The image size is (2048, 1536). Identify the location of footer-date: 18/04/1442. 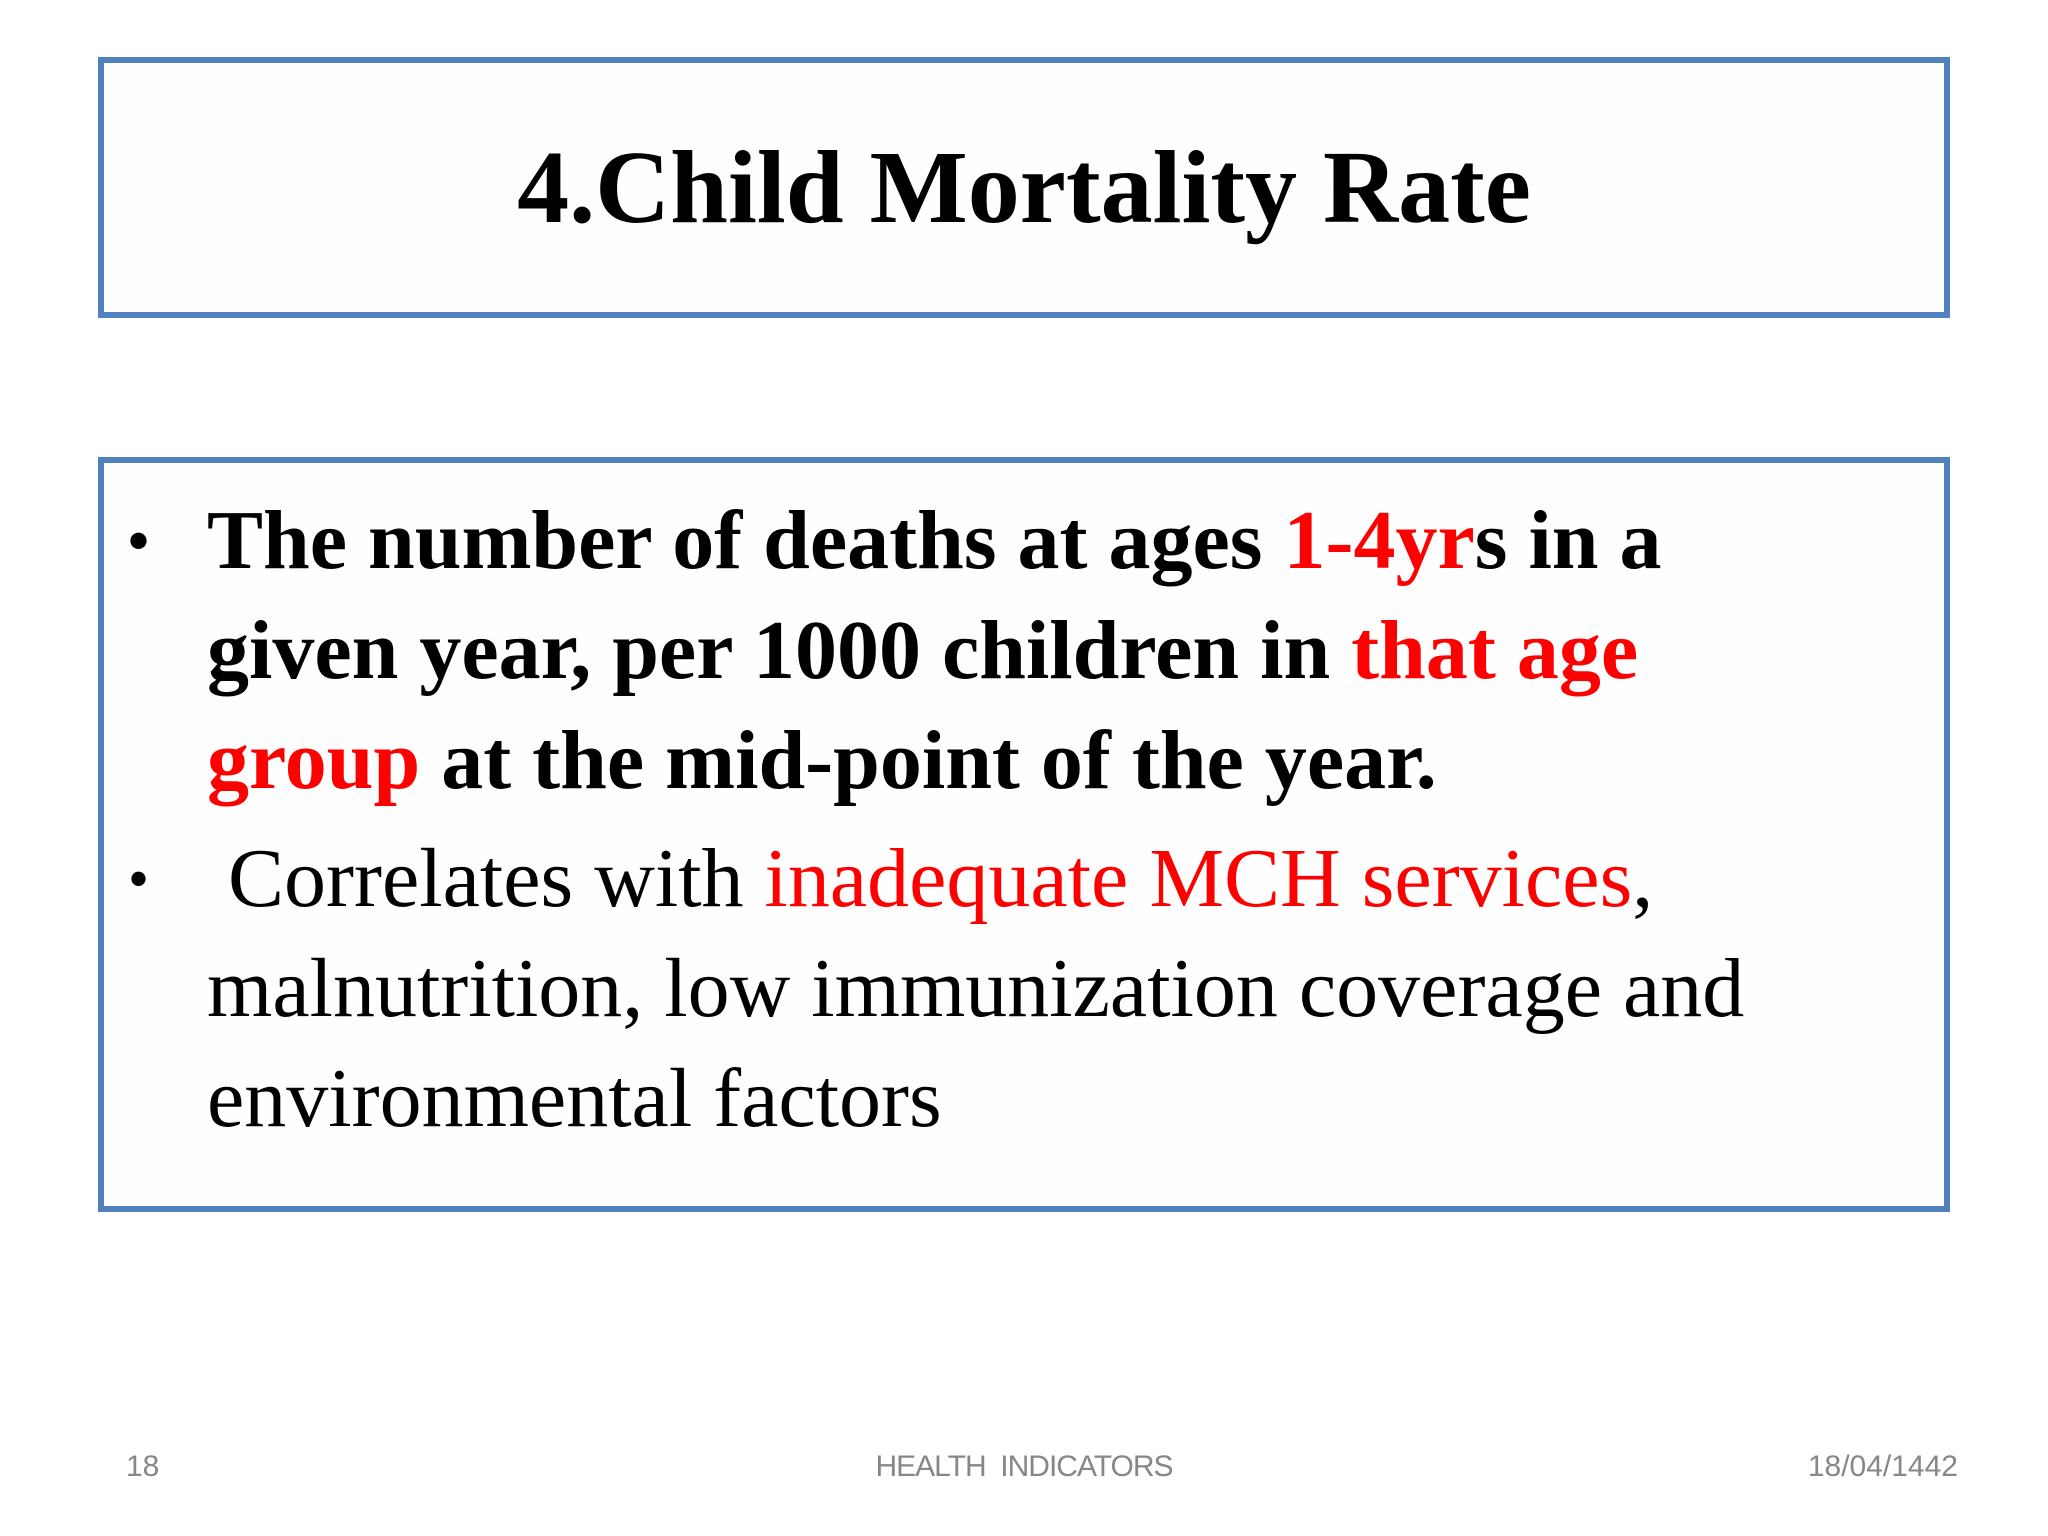
(1882, 1466).